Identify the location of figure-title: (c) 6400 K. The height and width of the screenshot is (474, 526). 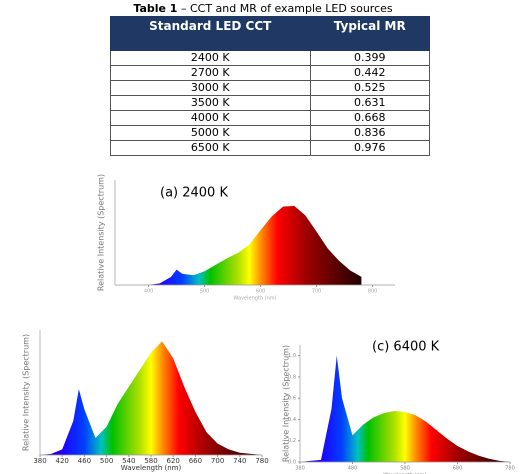
(406, 347).